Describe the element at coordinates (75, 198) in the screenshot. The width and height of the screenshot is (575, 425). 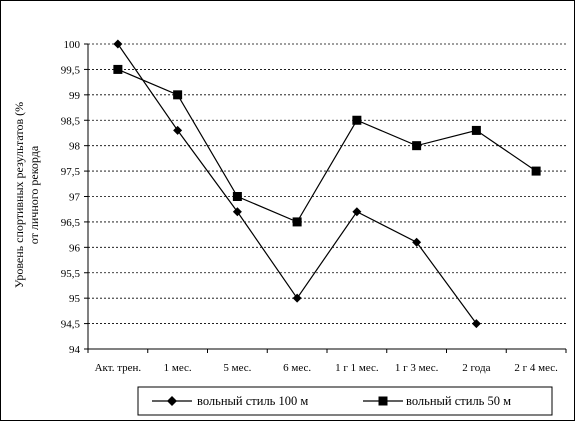
I see `y-tick-label: 97` at that location.